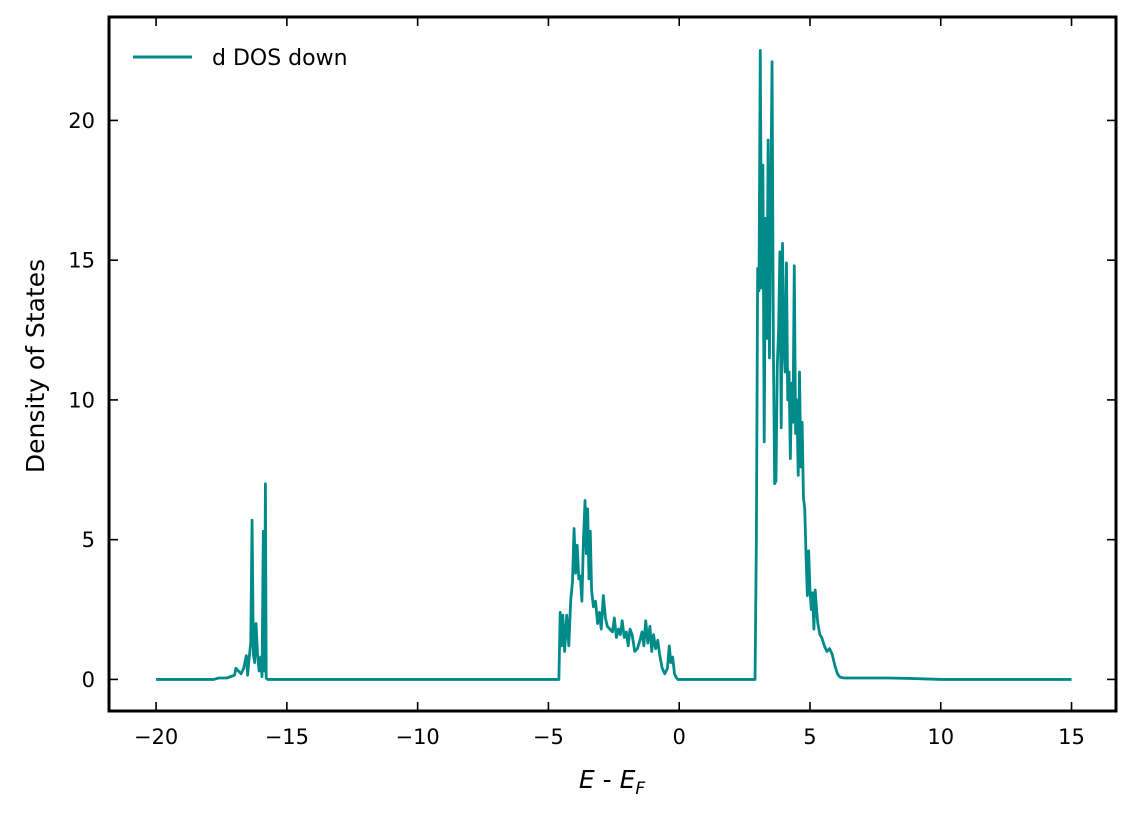 The width and height of the screenshot is (1136, 816). Describe the element at coordinates (280, 58) in the screenshot. I see `legend-label: d DOS down` at that location.